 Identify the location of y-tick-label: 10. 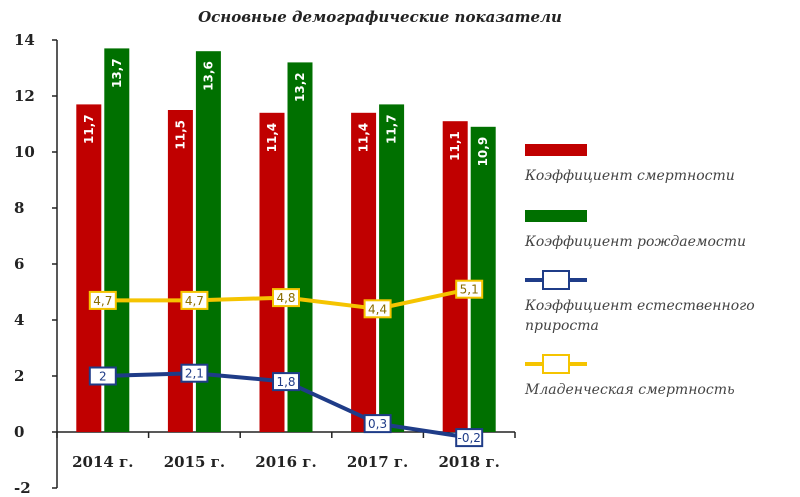
(24, 152).